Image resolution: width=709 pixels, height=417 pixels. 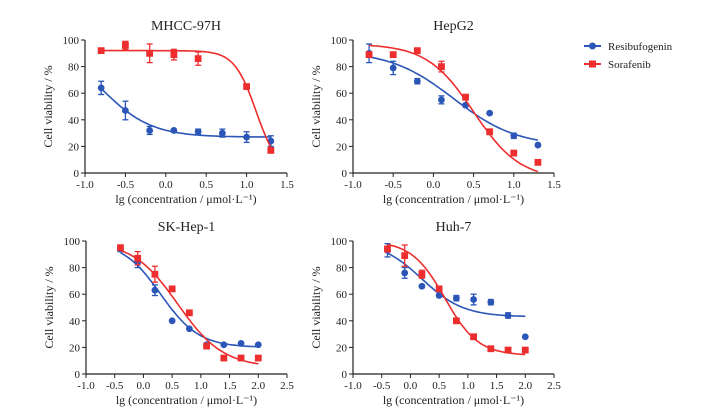 I want to click on x-tick-label: -0.5, so click(x=393, y=185).